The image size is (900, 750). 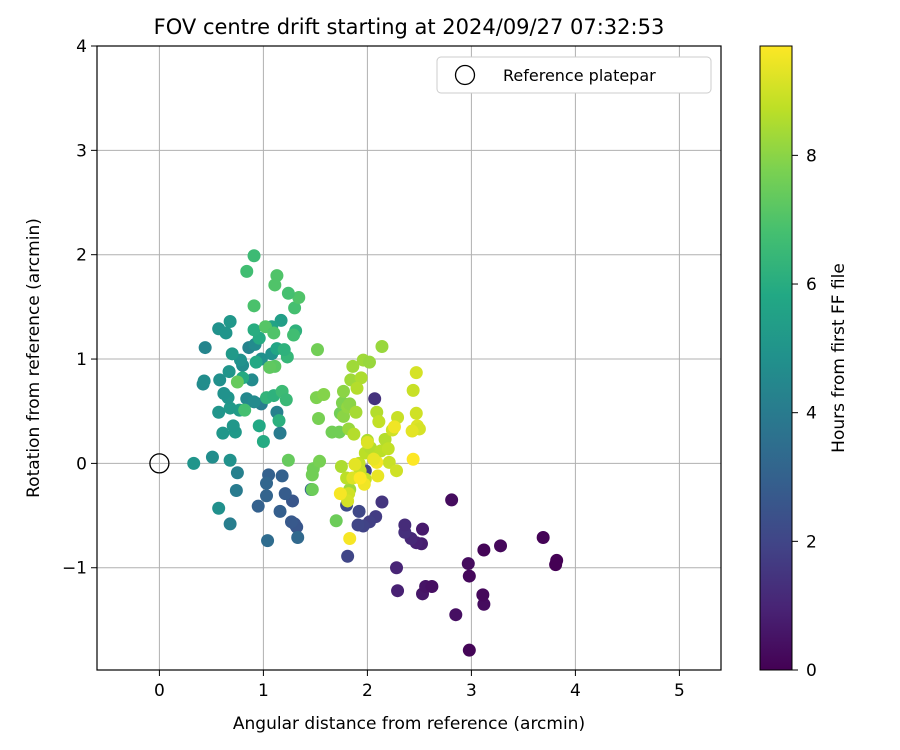 I want to click on x-tick-label: 5, so click(x=679, y=691).